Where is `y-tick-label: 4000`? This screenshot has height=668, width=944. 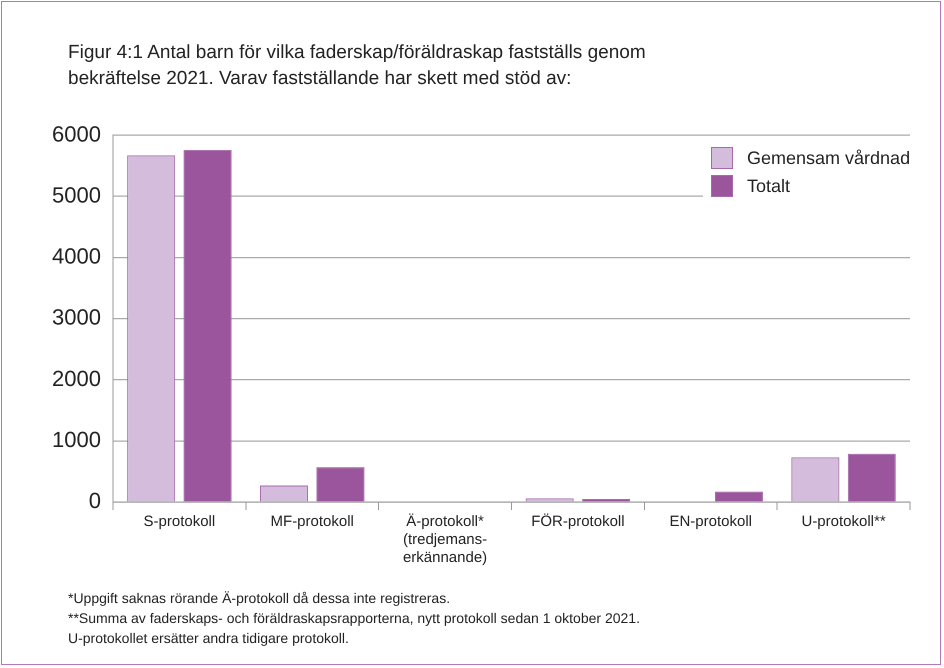 y-tick-label: 4000 is located at coordinates (76, 256).